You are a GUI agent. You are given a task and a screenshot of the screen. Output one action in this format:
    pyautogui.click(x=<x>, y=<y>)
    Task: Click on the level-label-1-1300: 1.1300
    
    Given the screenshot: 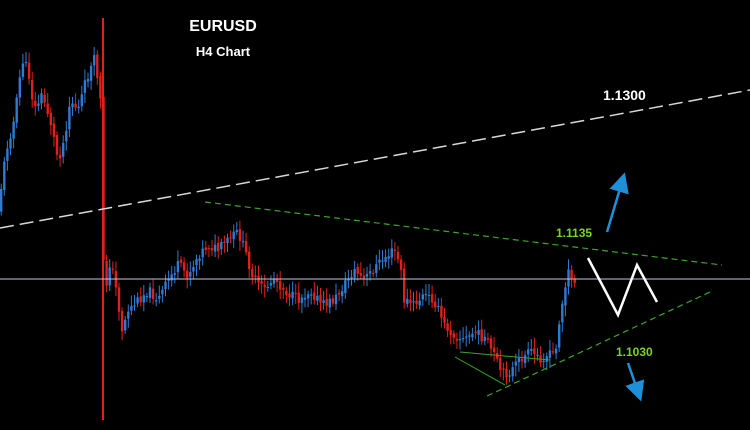 What is the action you would take?
    pyautogui.click(x=624, y=95)
    